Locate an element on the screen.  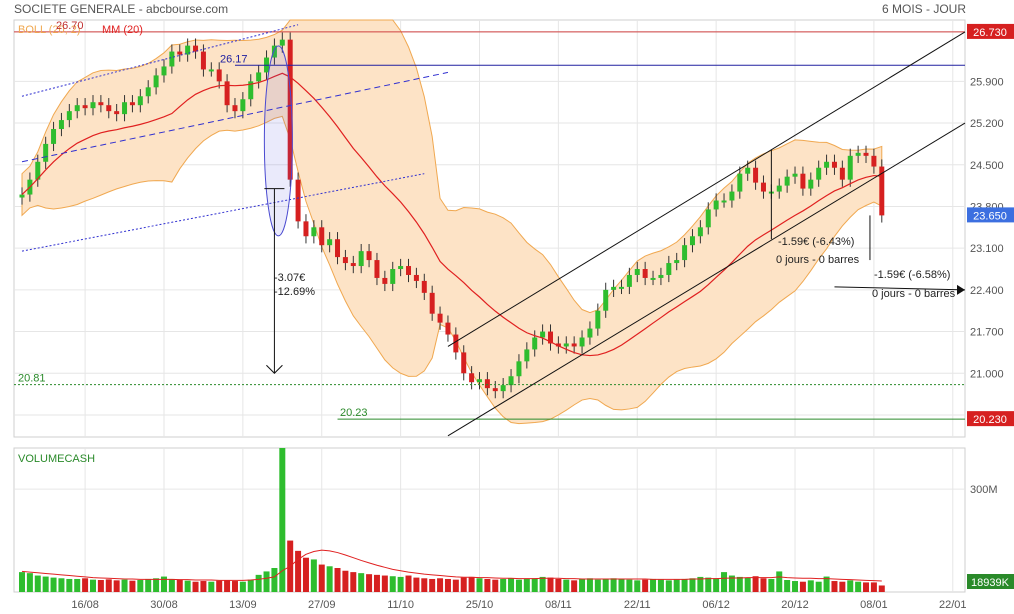
badge-volume: 18939K is located at coordinates (990, 583).